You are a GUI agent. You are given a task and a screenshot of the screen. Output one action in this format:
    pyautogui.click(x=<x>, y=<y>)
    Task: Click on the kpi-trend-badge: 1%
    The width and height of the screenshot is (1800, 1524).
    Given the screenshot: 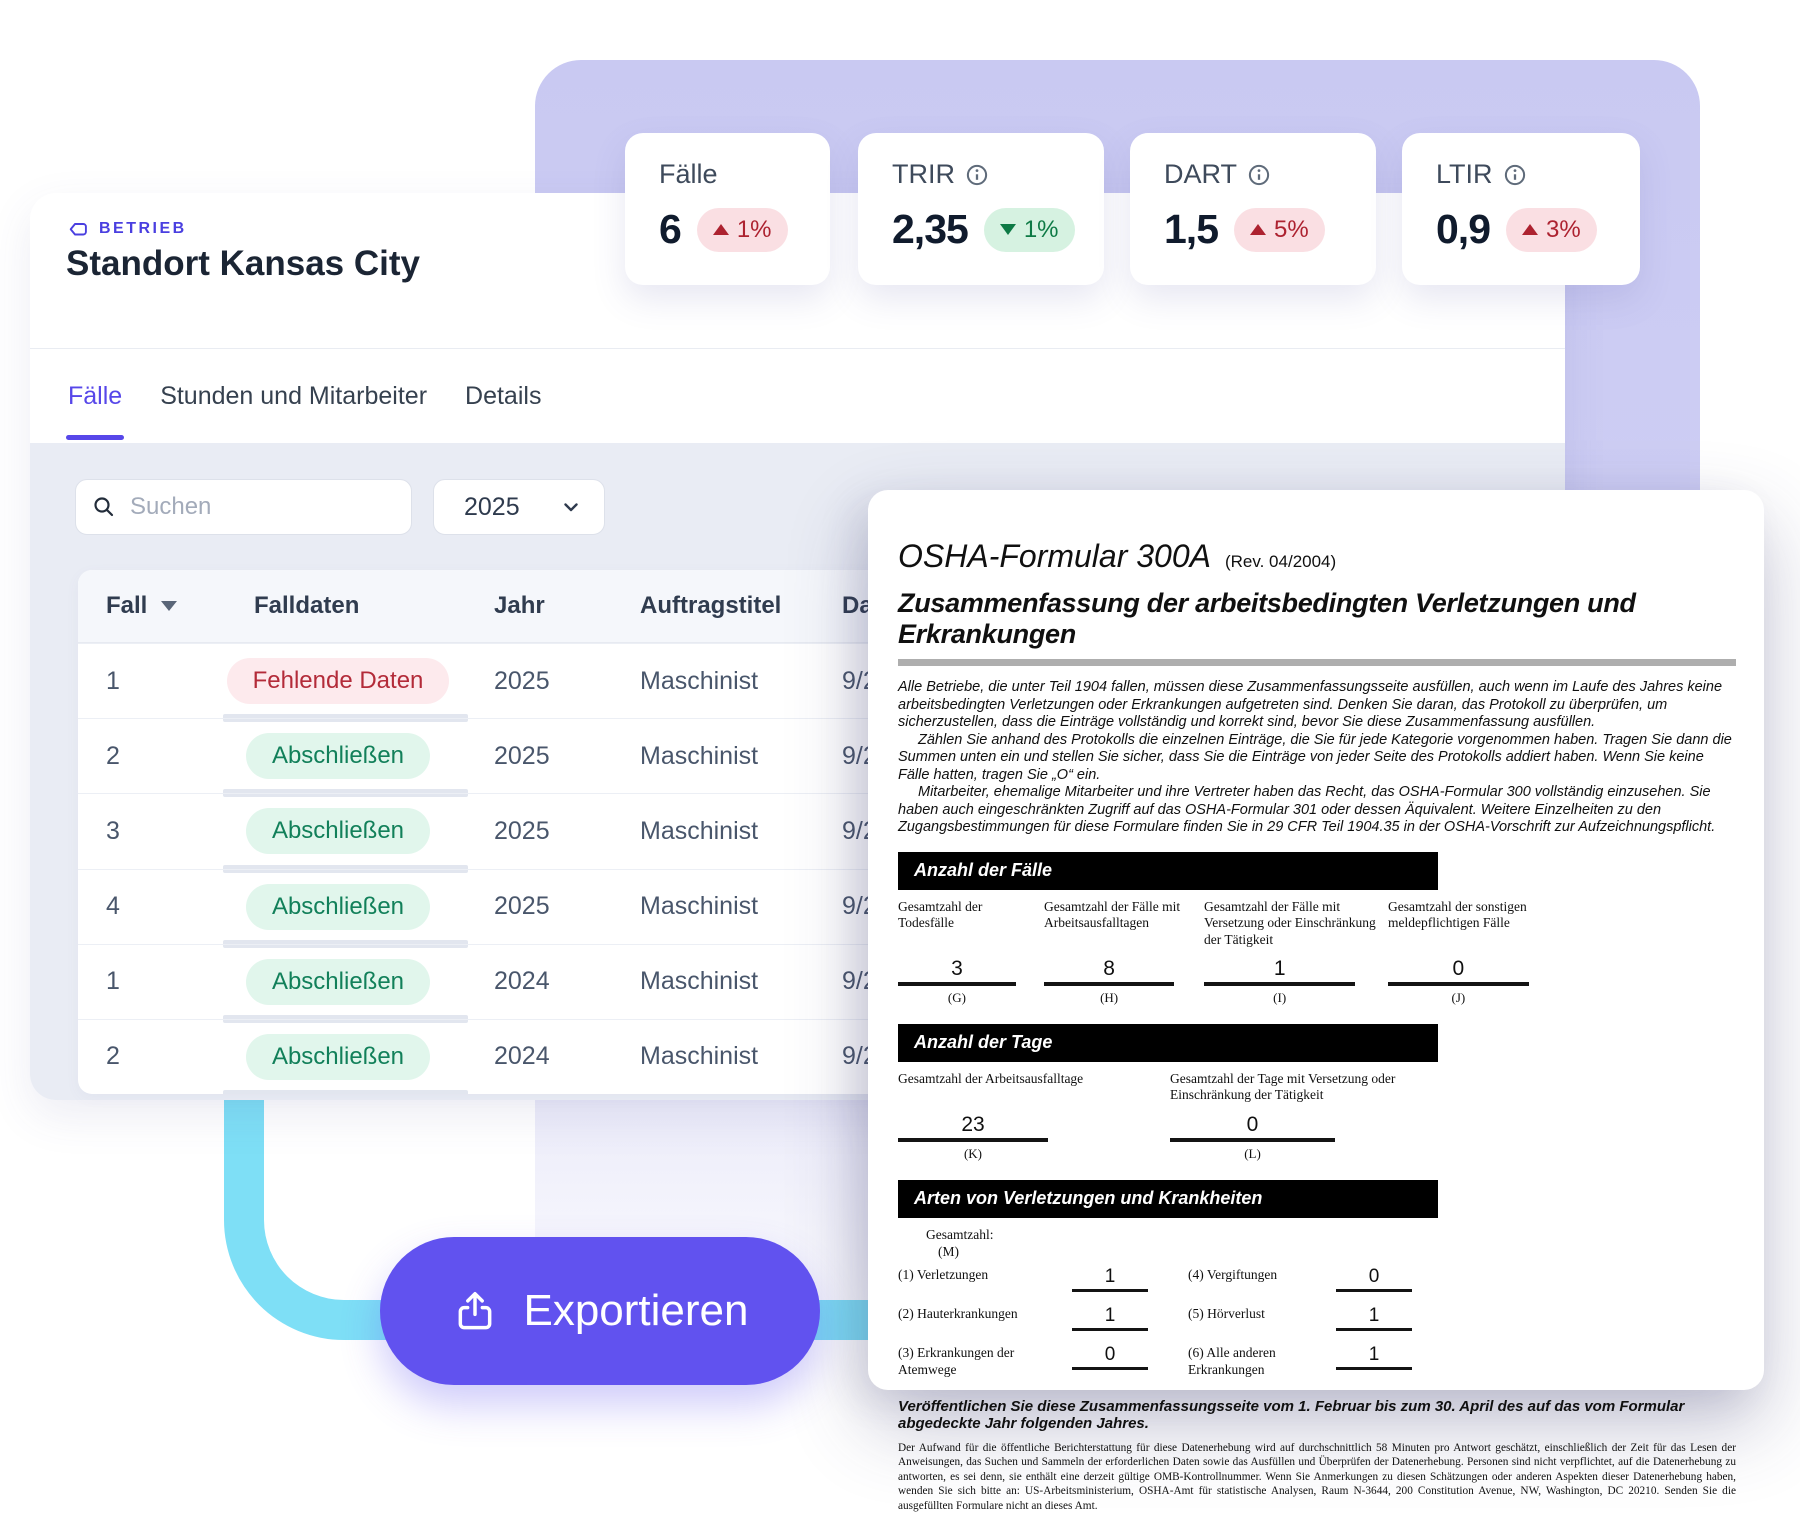 What is the action you would take?
    pyautogui.click(x=742, y=229)
    